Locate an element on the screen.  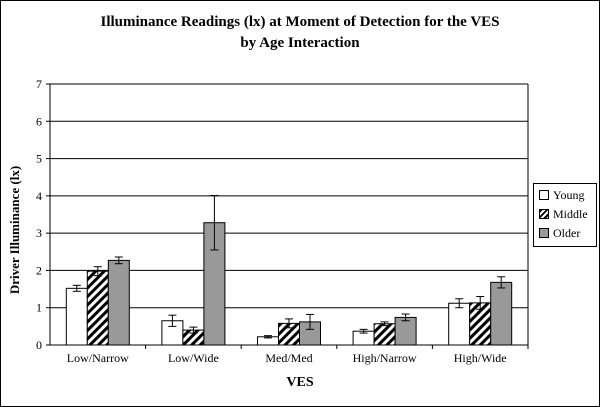
x-tick-label: Med/Med is located at coordinates (288, 358).